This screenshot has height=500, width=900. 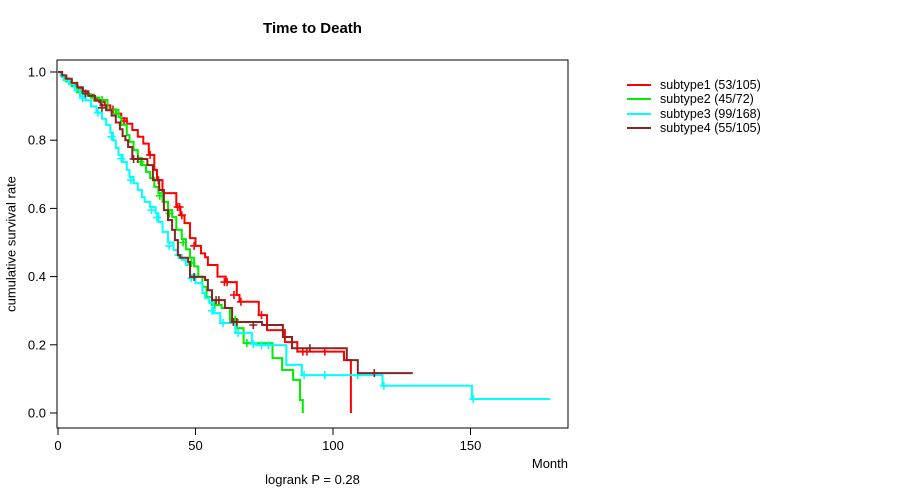 I want to click on logrank-pvalue: logrank P = 0.28, so click(x=312, y=479).